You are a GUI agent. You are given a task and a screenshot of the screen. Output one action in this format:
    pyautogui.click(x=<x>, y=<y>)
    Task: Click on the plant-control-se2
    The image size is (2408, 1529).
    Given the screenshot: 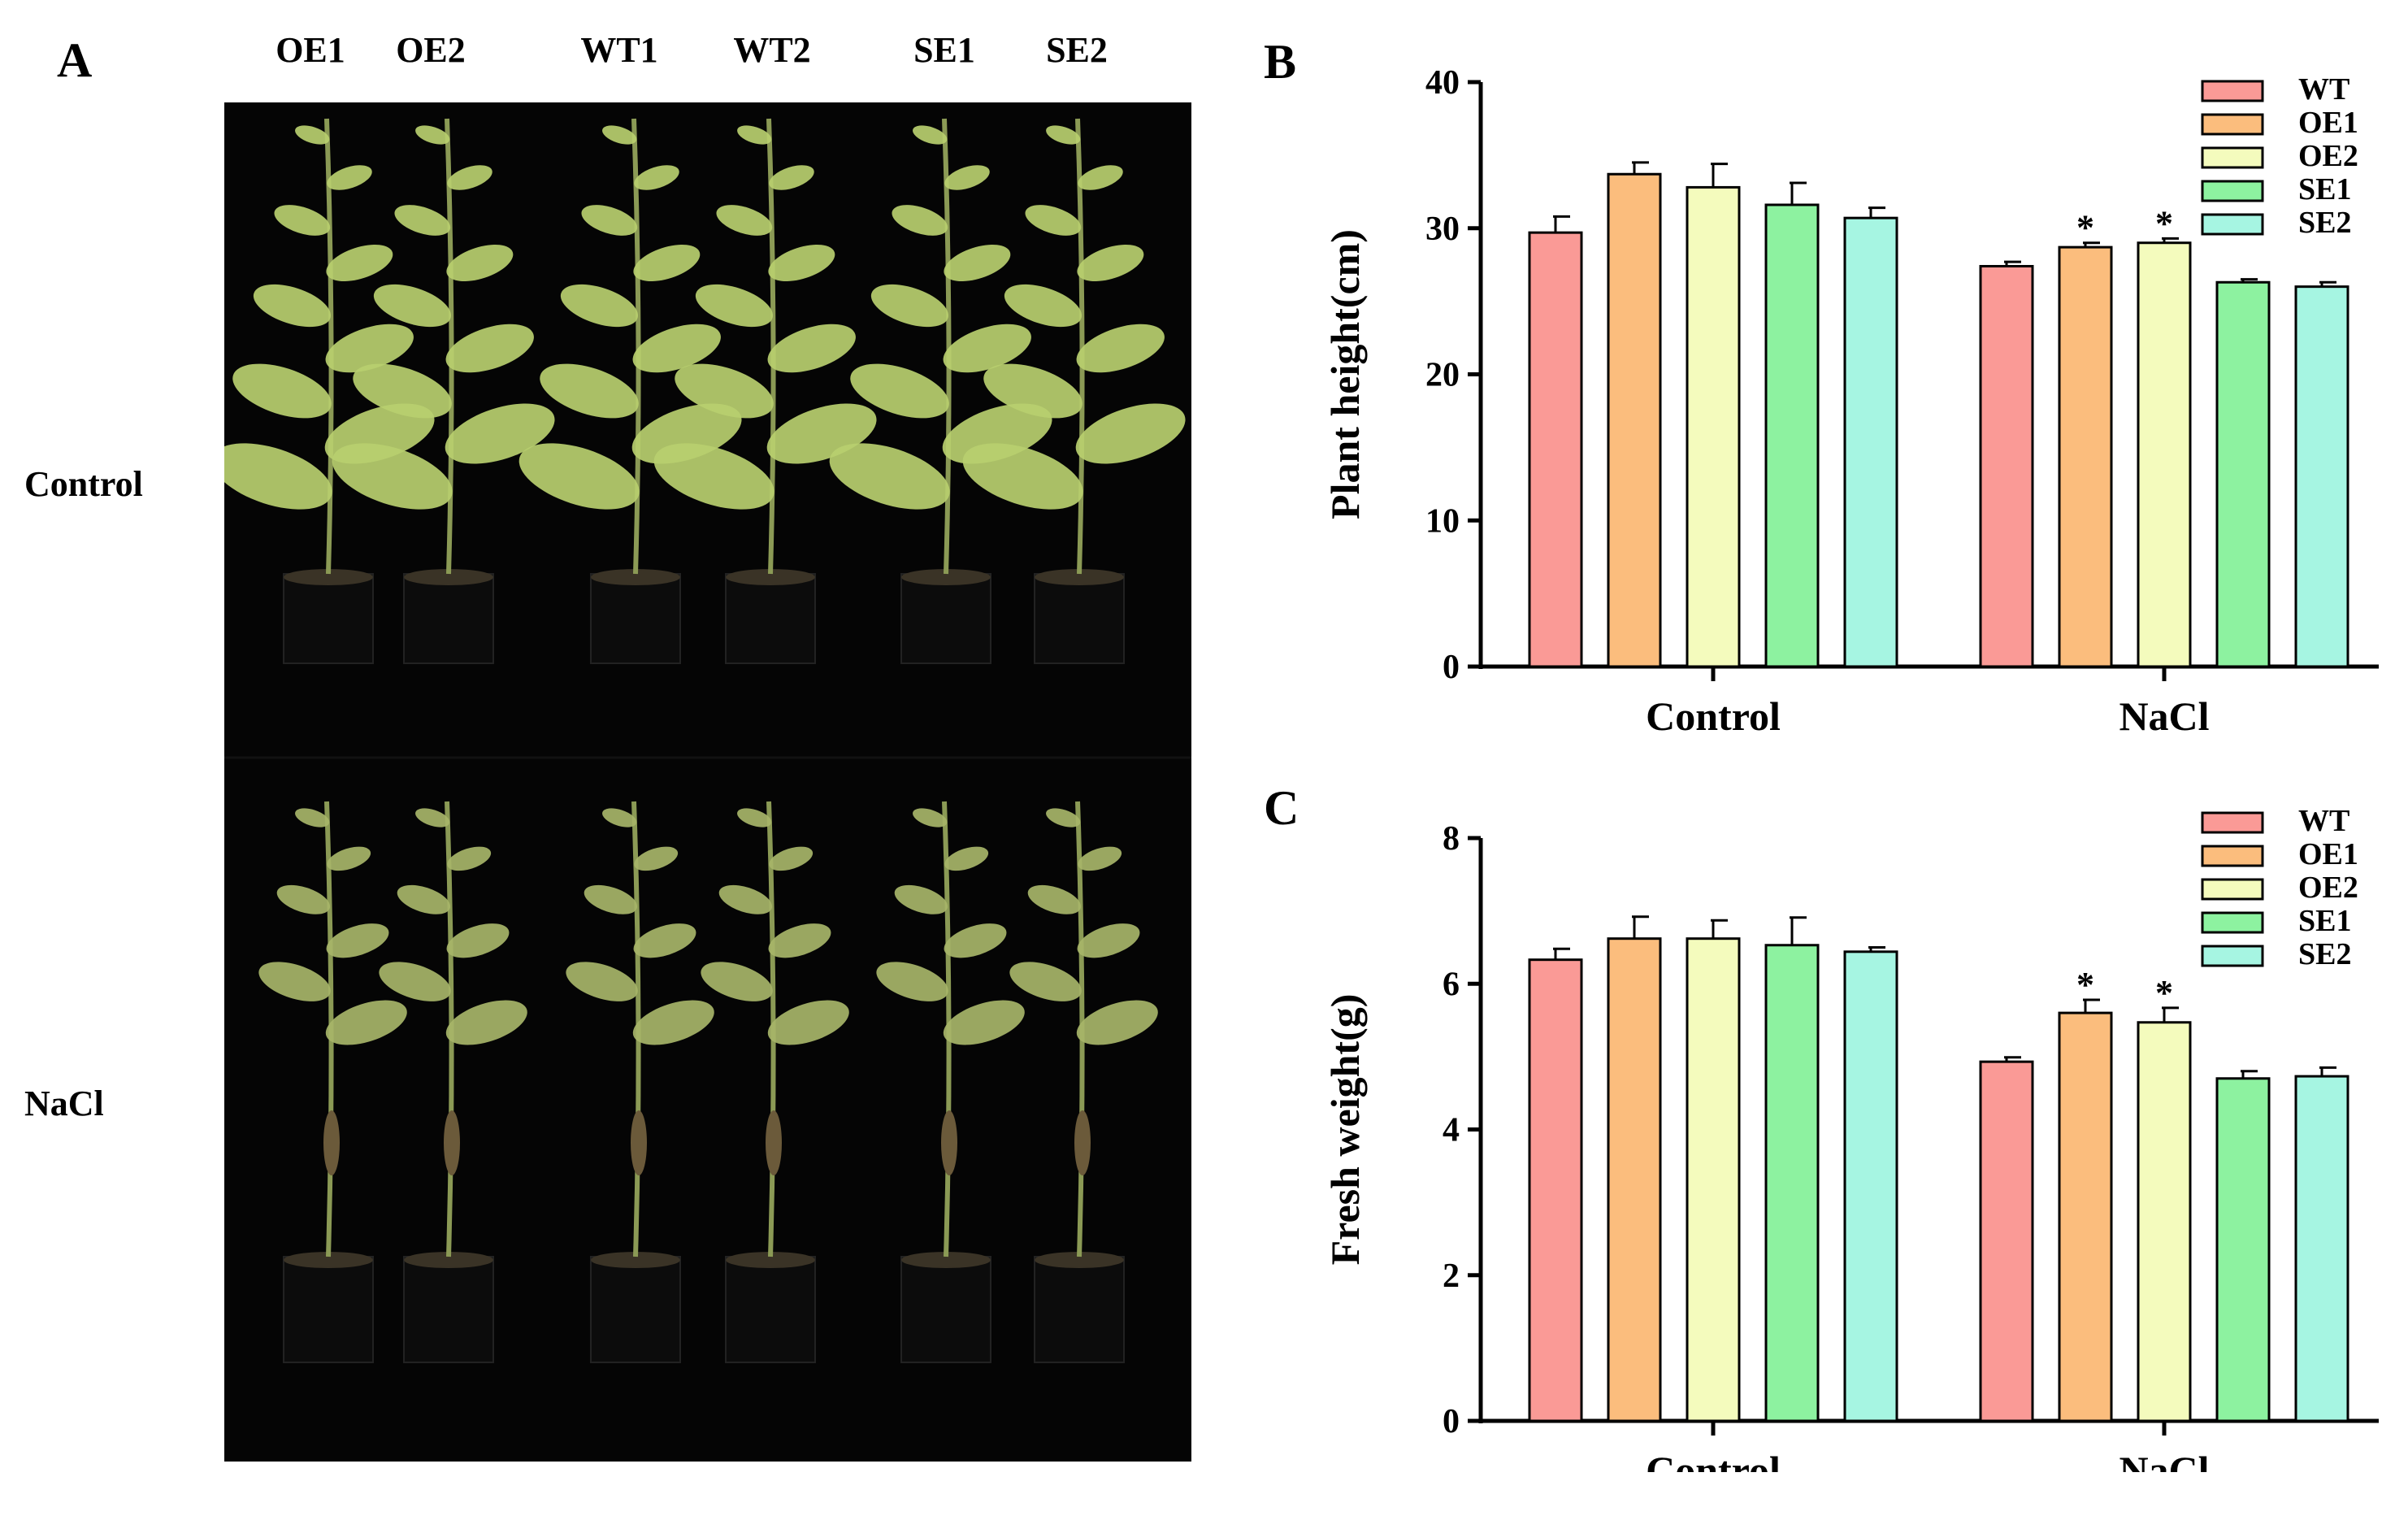 What is the action you would take?
    pyautogui.click(x=1074, y=391)
    